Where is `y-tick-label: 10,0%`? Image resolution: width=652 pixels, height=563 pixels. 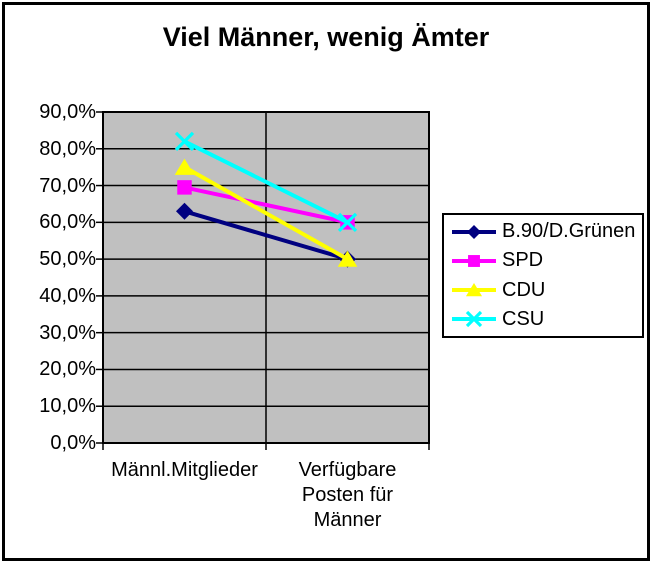
y-tick-label: 10,0% is located at coordinates (67, 406).